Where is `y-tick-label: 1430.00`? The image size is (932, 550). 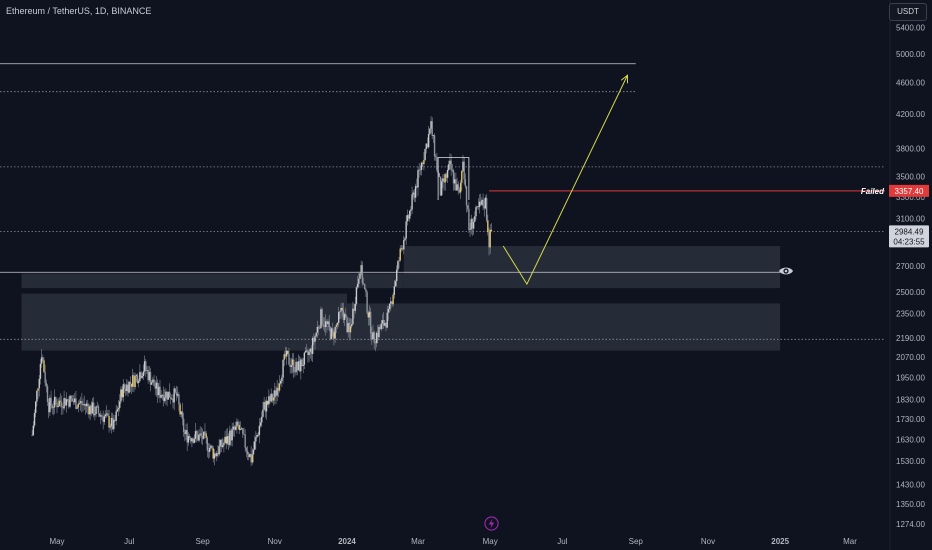
y-tick-label: 1430.00 is located at coordinates (910, 484).